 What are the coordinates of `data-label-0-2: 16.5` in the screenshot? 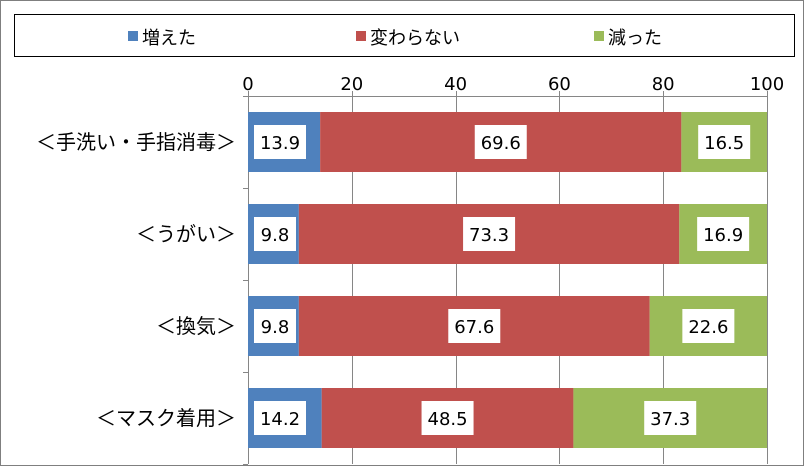 It's located at (724, 143).